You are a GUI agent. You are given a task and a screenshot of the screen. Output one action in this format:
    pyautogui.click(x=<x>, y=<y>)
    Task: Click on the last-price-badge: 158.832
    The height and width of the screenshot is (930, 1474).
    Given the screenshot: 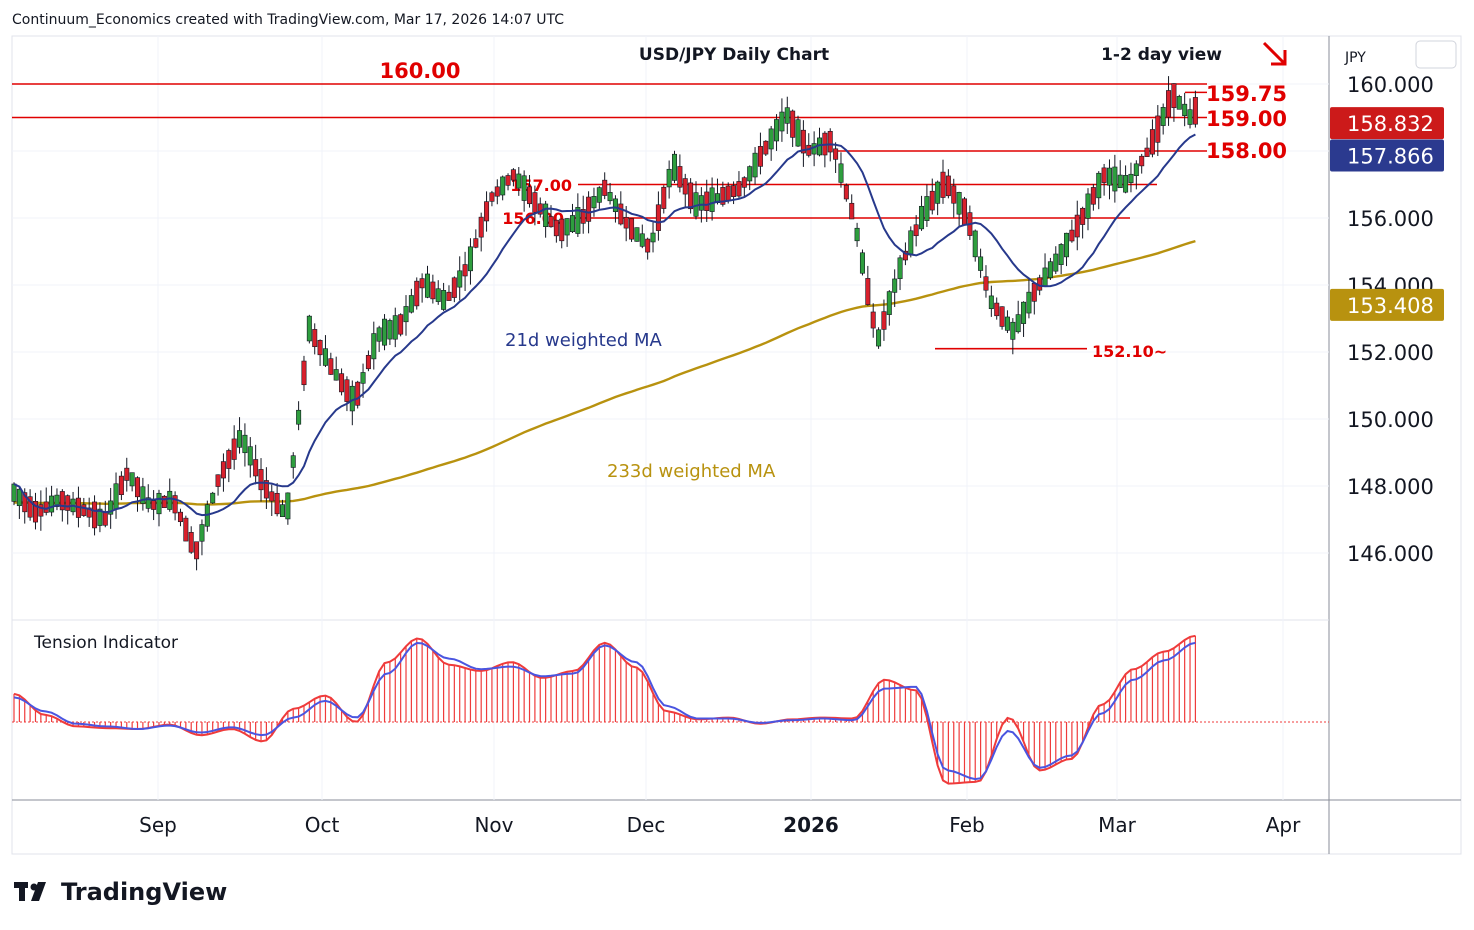 What is the action you would take?
    pyautogui.click(x=1387, y=123)
    